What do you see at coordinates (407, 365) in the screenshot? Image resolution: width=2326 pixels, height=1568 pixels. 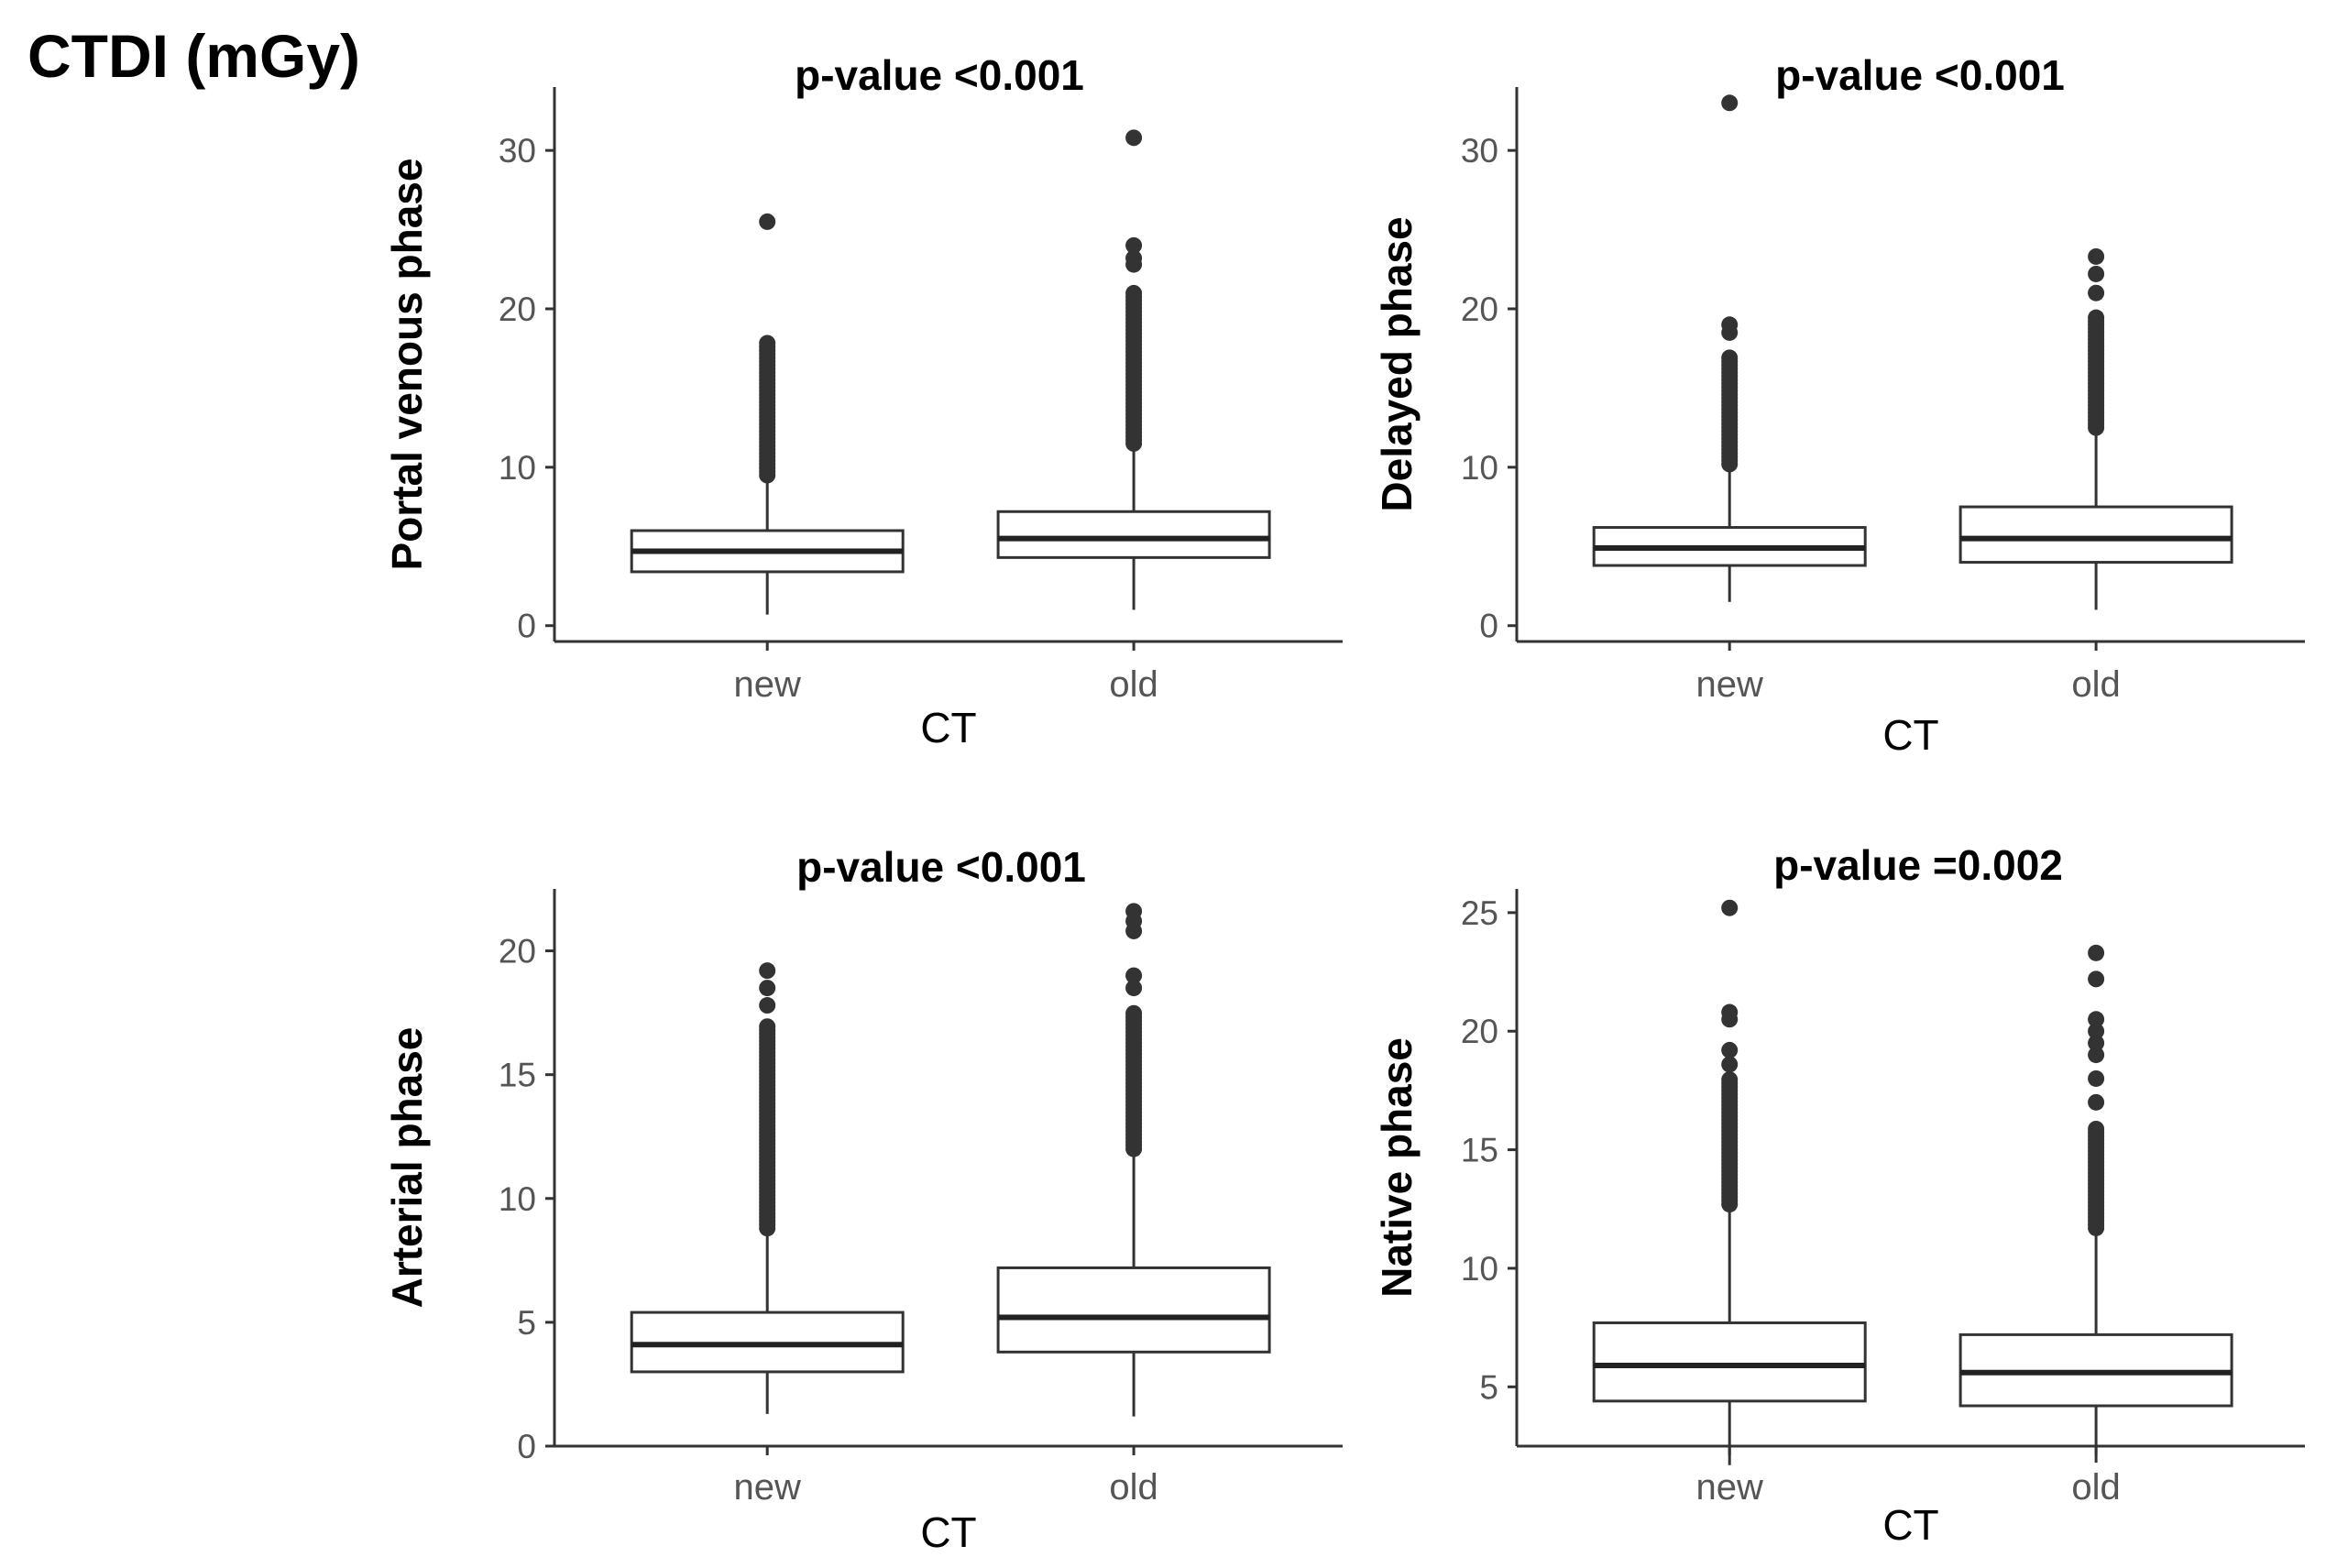 I see `y-axis-title: Portal venous phase` at bounding box center [407, 365].